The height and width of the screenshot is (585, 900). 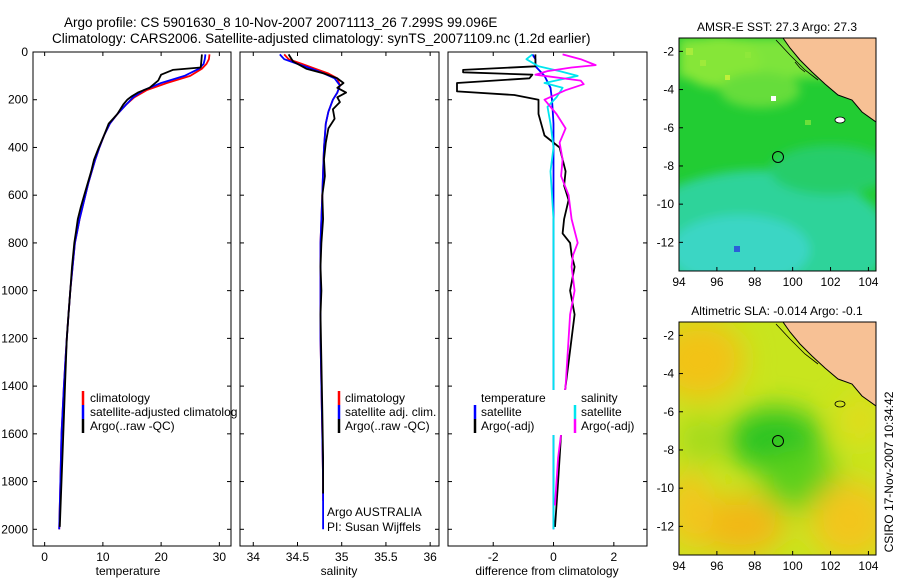 I want to click on legend-label-satellite-adjusted: satellite-adjusted climatolog, so click(x=163, y=412).